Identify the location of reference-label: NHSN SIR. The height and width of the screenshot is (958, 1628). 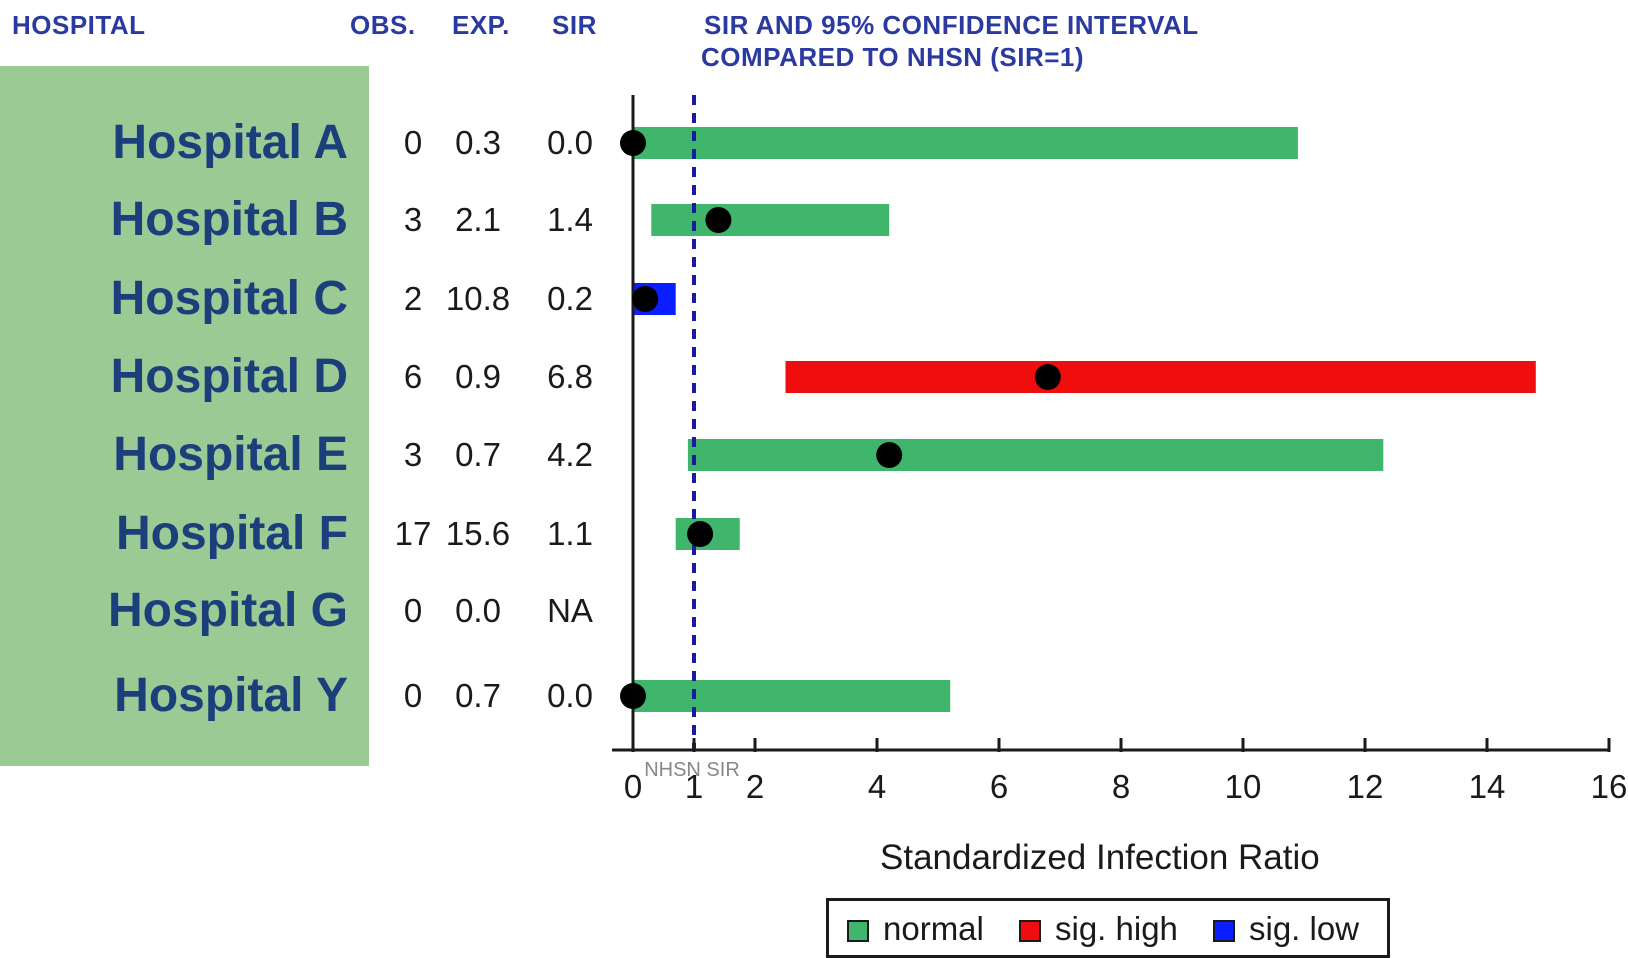
(692, 770).